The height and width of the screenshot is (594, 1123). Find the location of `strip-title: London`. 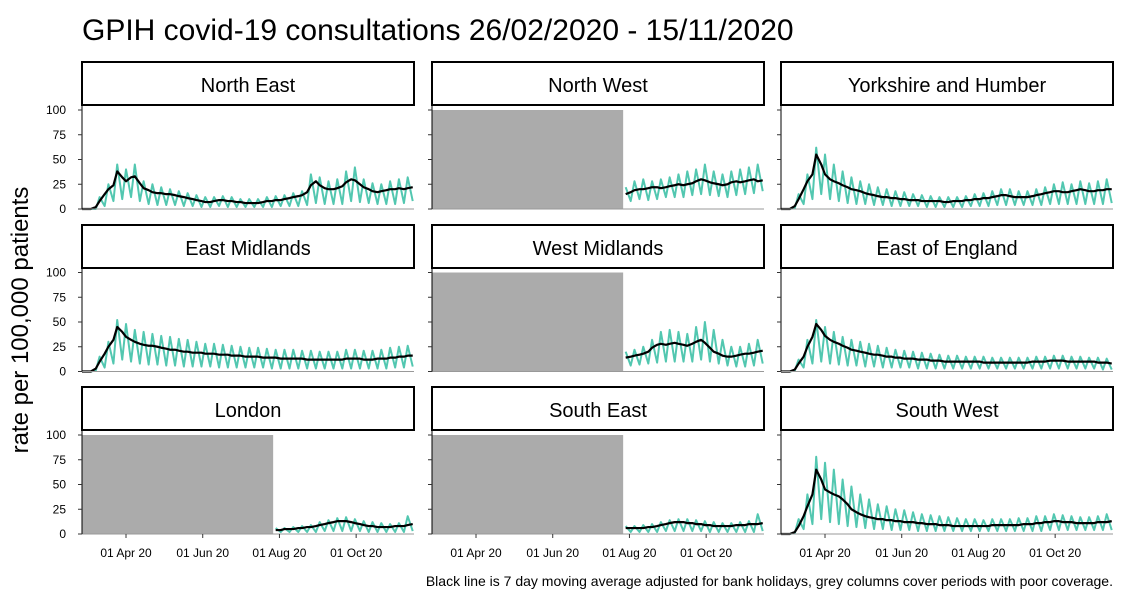

strip-title: London is located at coordinates (248, 411).